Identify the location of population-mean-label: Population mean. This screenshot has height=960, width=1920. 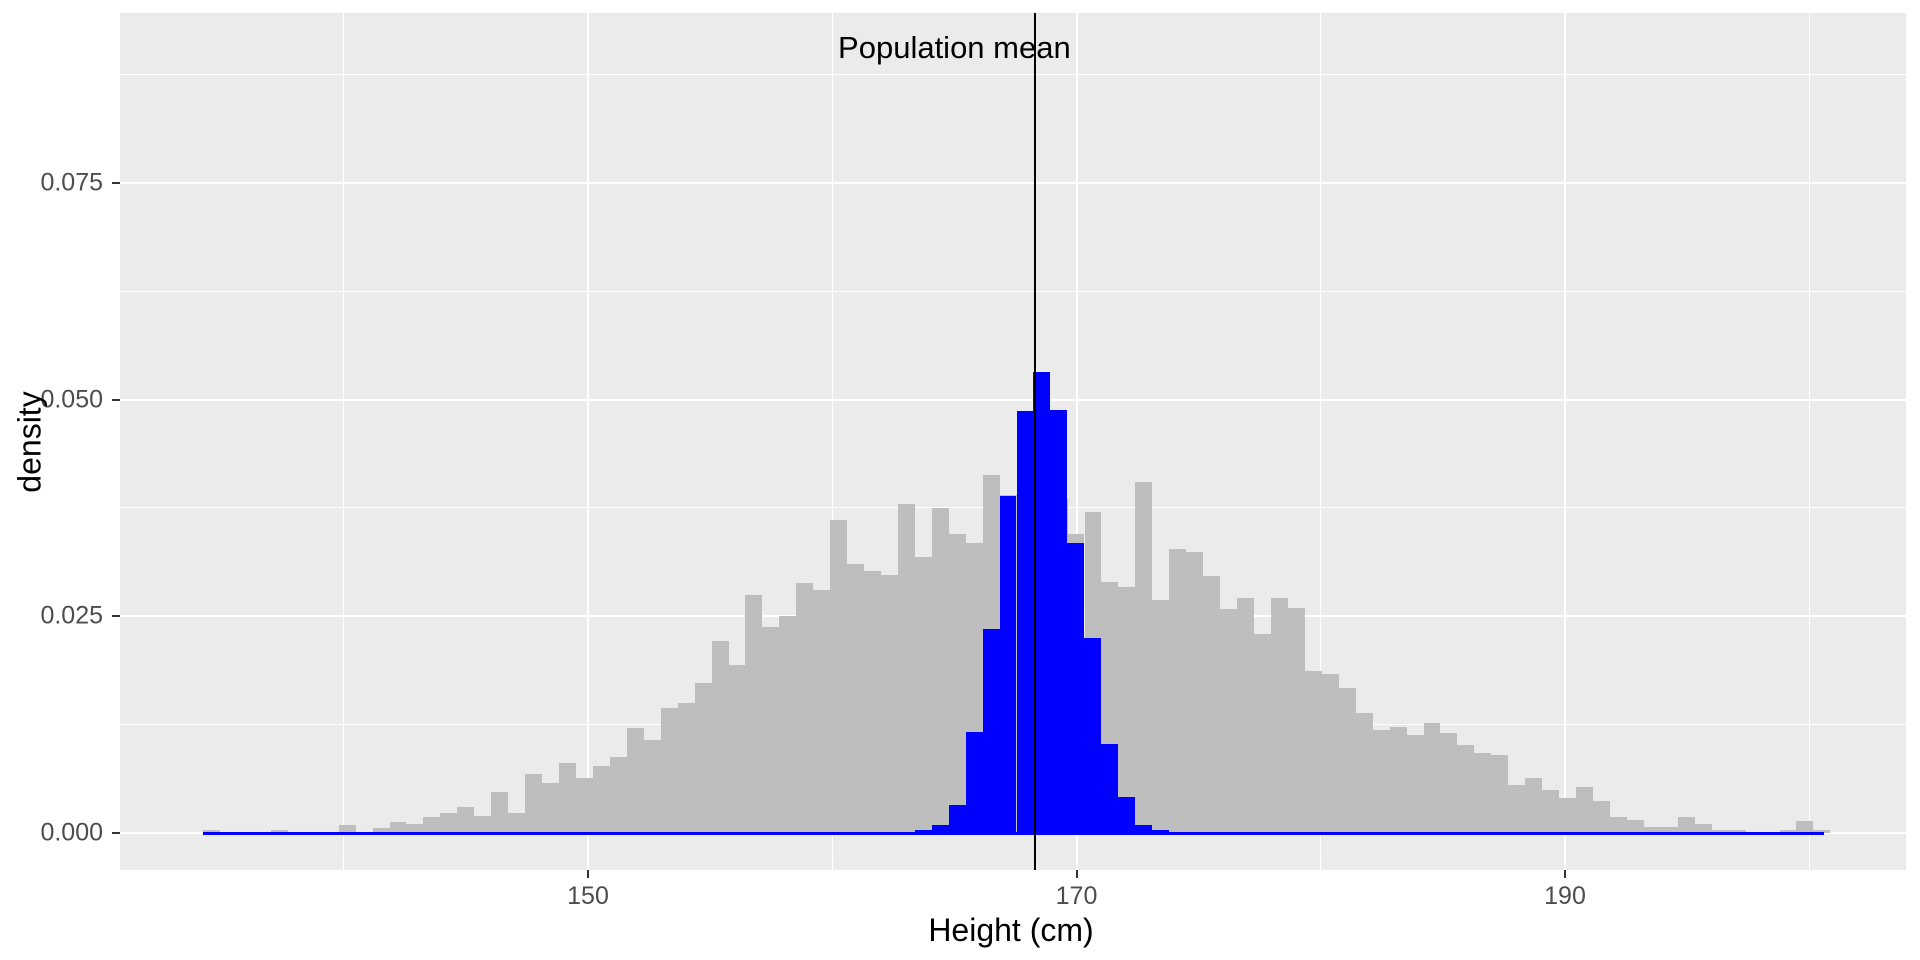
(954, 47).